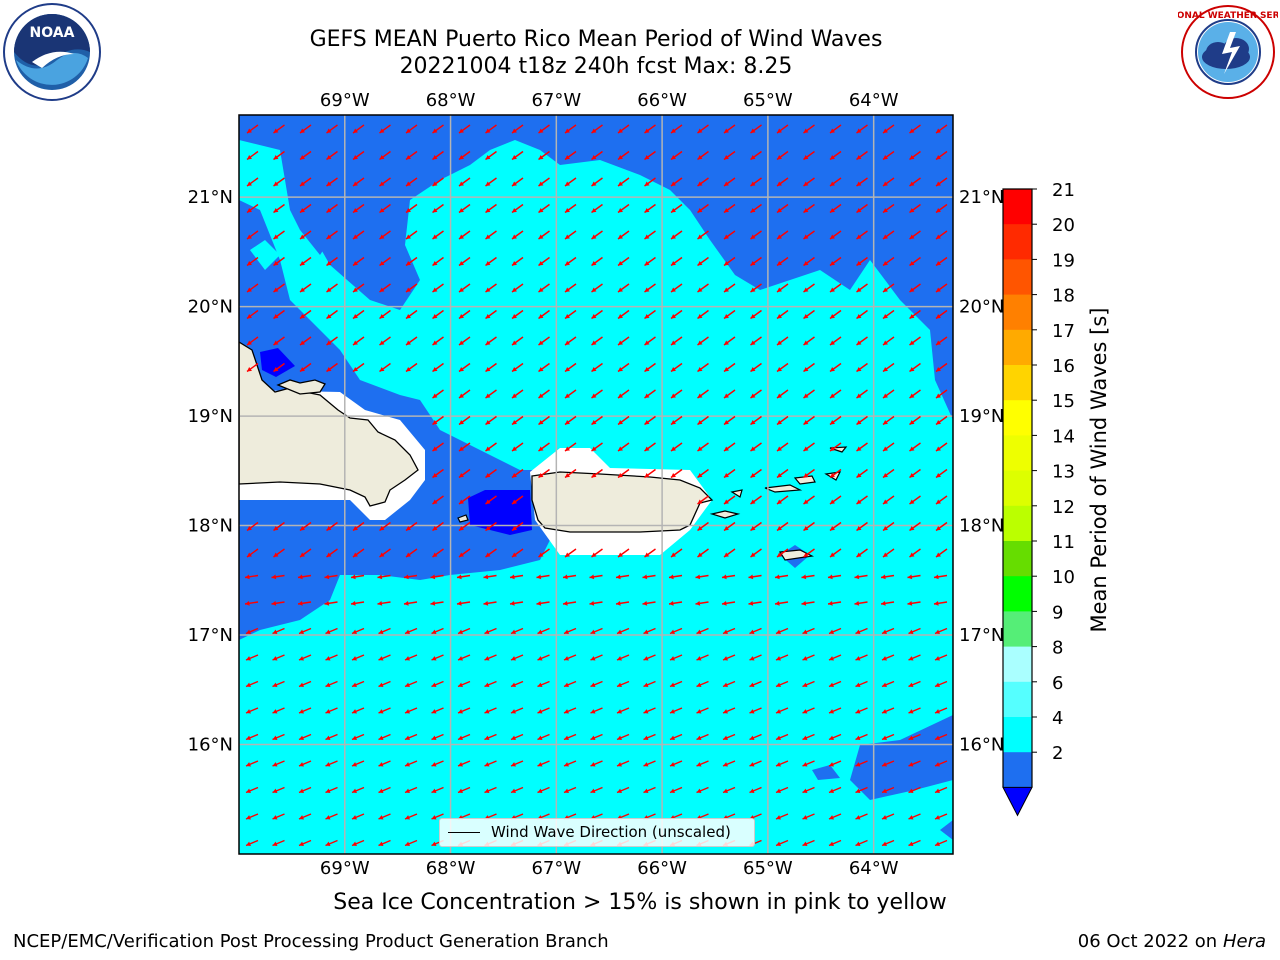 This screenshot has height=960, width=1280. I want to click on longitude-label: 64°W, so click(874, 100).